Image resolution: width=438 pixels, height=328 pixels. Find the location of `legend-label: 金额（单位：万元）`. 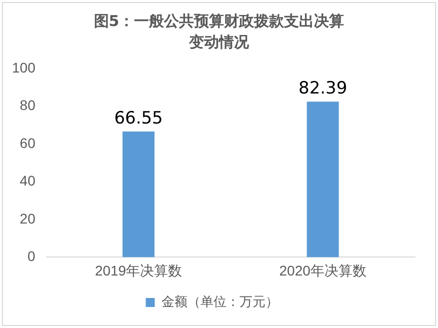

legend-label: 金额（单位：万元） is located at coordinates (219, 302).